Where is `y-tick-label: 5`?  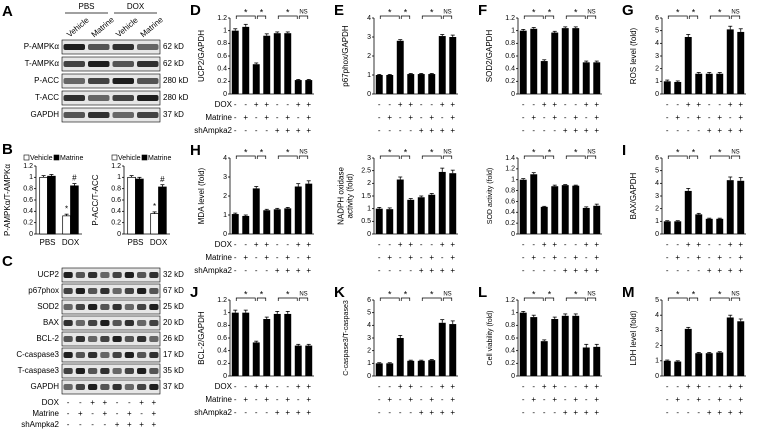
y-tick-label: 5 is located at coordinates (657, 300).